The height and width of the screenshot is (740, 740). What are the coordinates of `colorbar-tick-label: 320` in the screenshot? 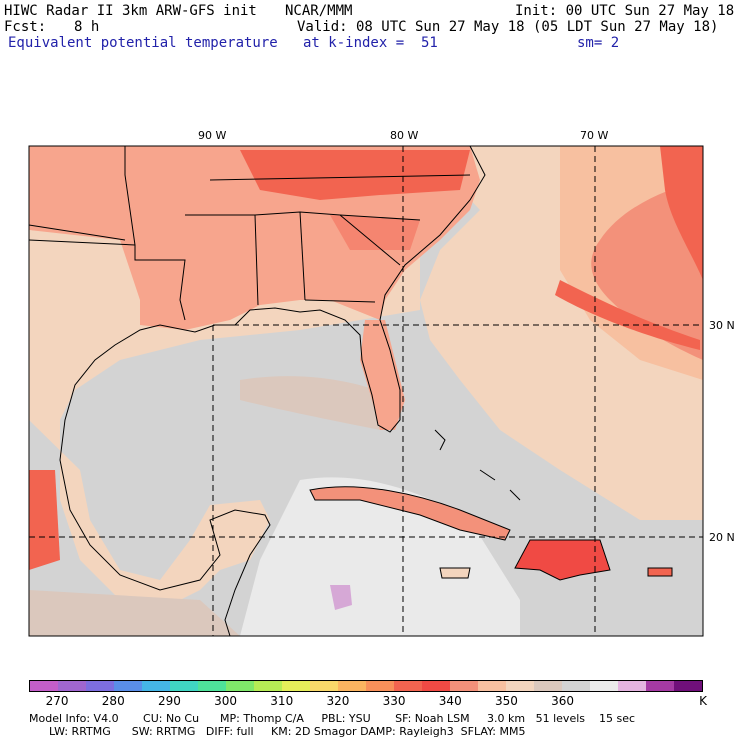 It's located at (338, 701).